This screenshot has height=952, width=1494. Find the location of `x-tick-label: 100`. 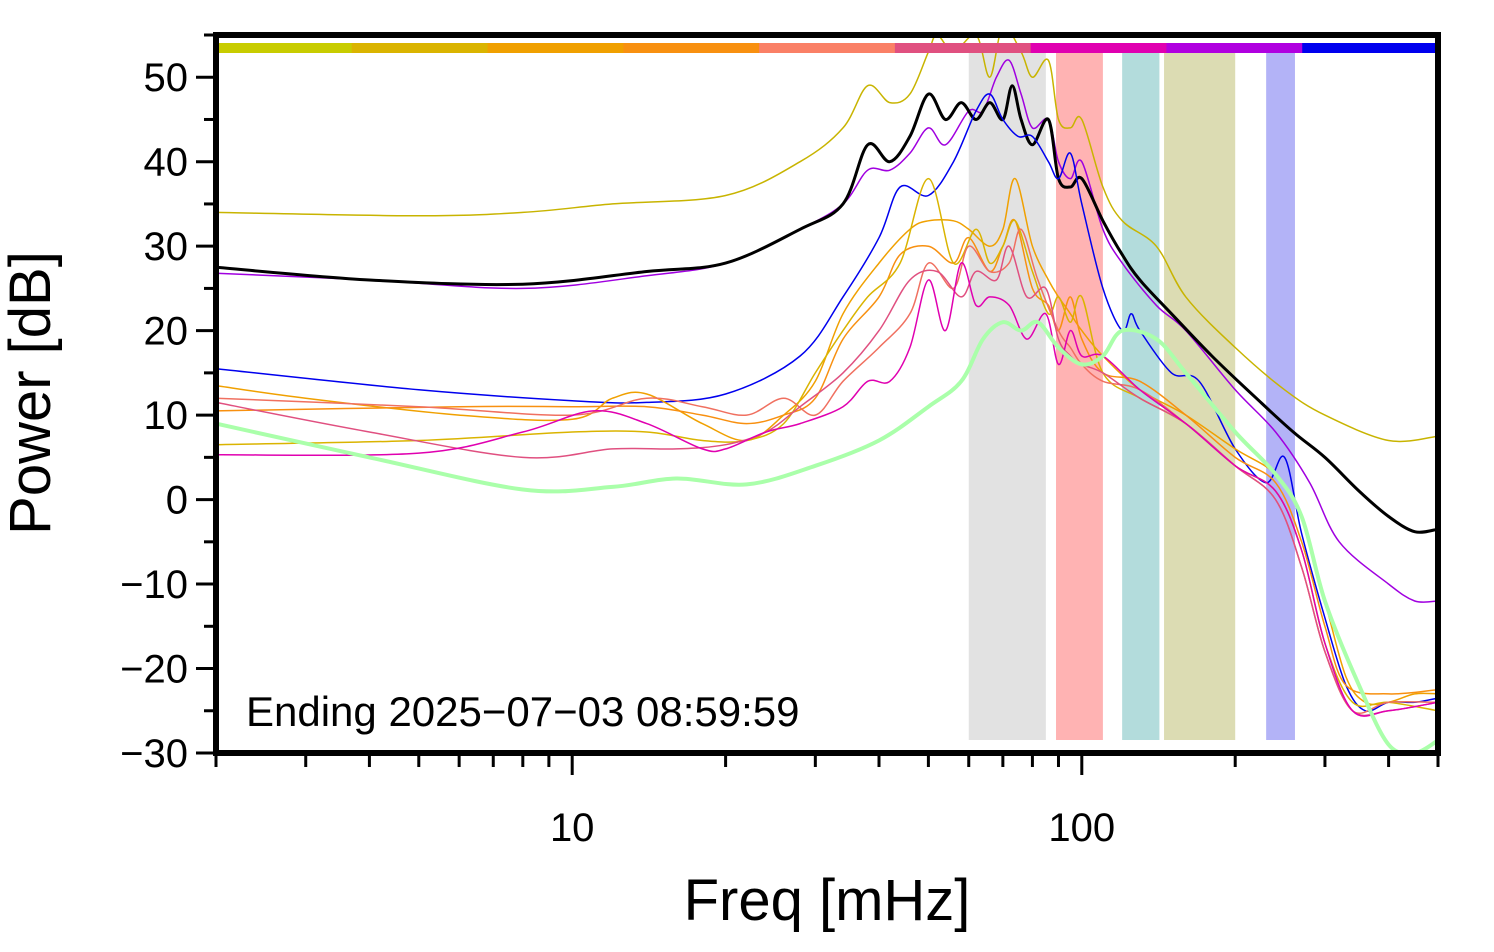

x-tick-label: 100 is located at coordinates (1081, 828).